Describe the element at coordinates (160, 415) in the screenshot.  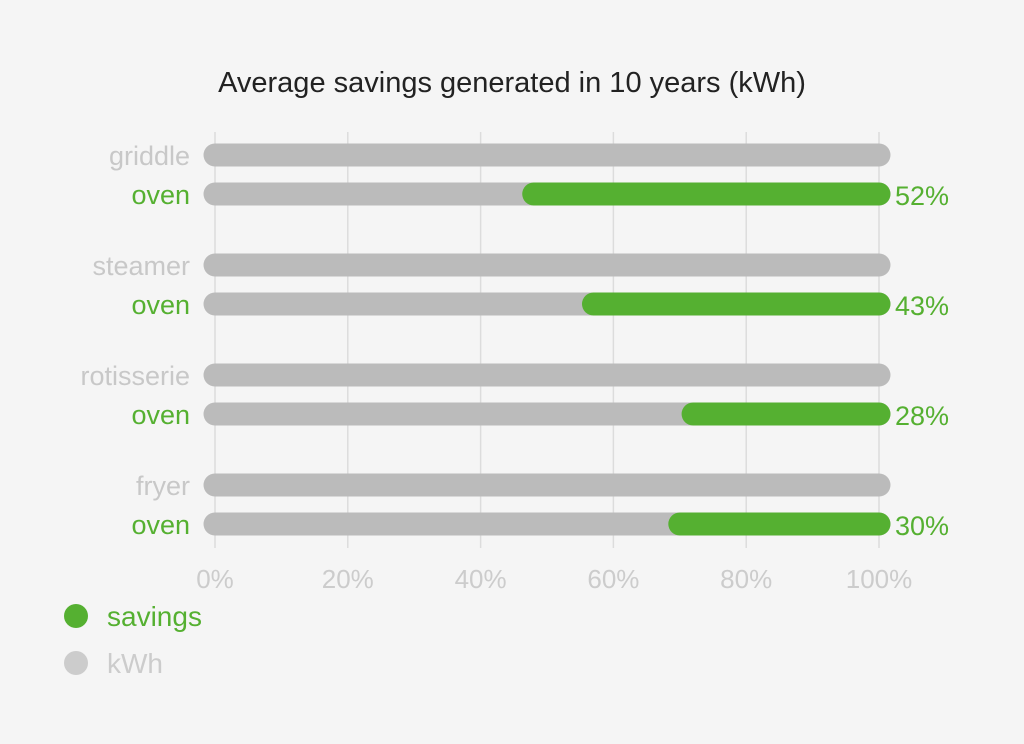
I see `comparison-label-rotisserie: oven` at that location.